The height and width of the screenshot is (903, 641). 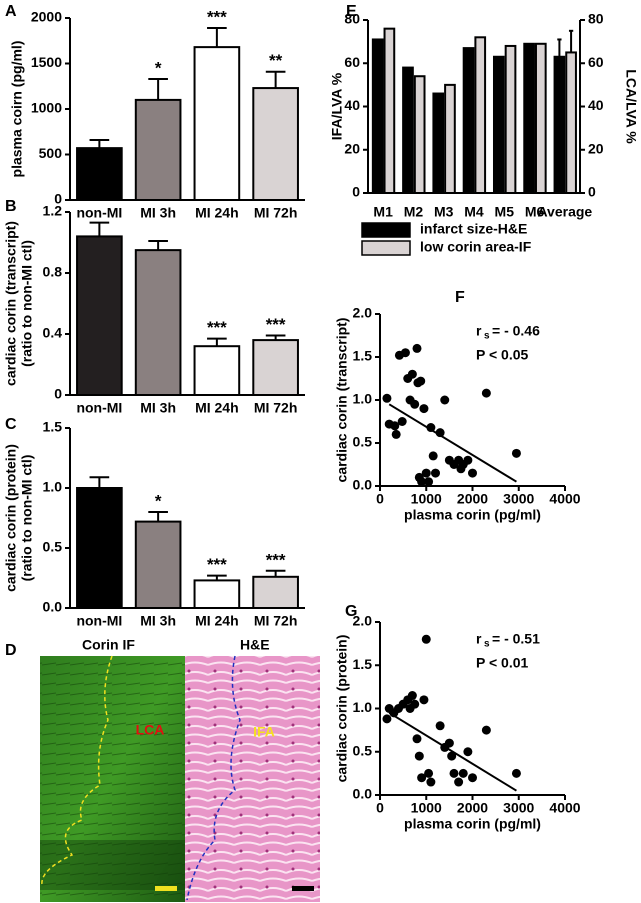 I want to click on y-tick-label: 2000, so click(x=46, y=17).